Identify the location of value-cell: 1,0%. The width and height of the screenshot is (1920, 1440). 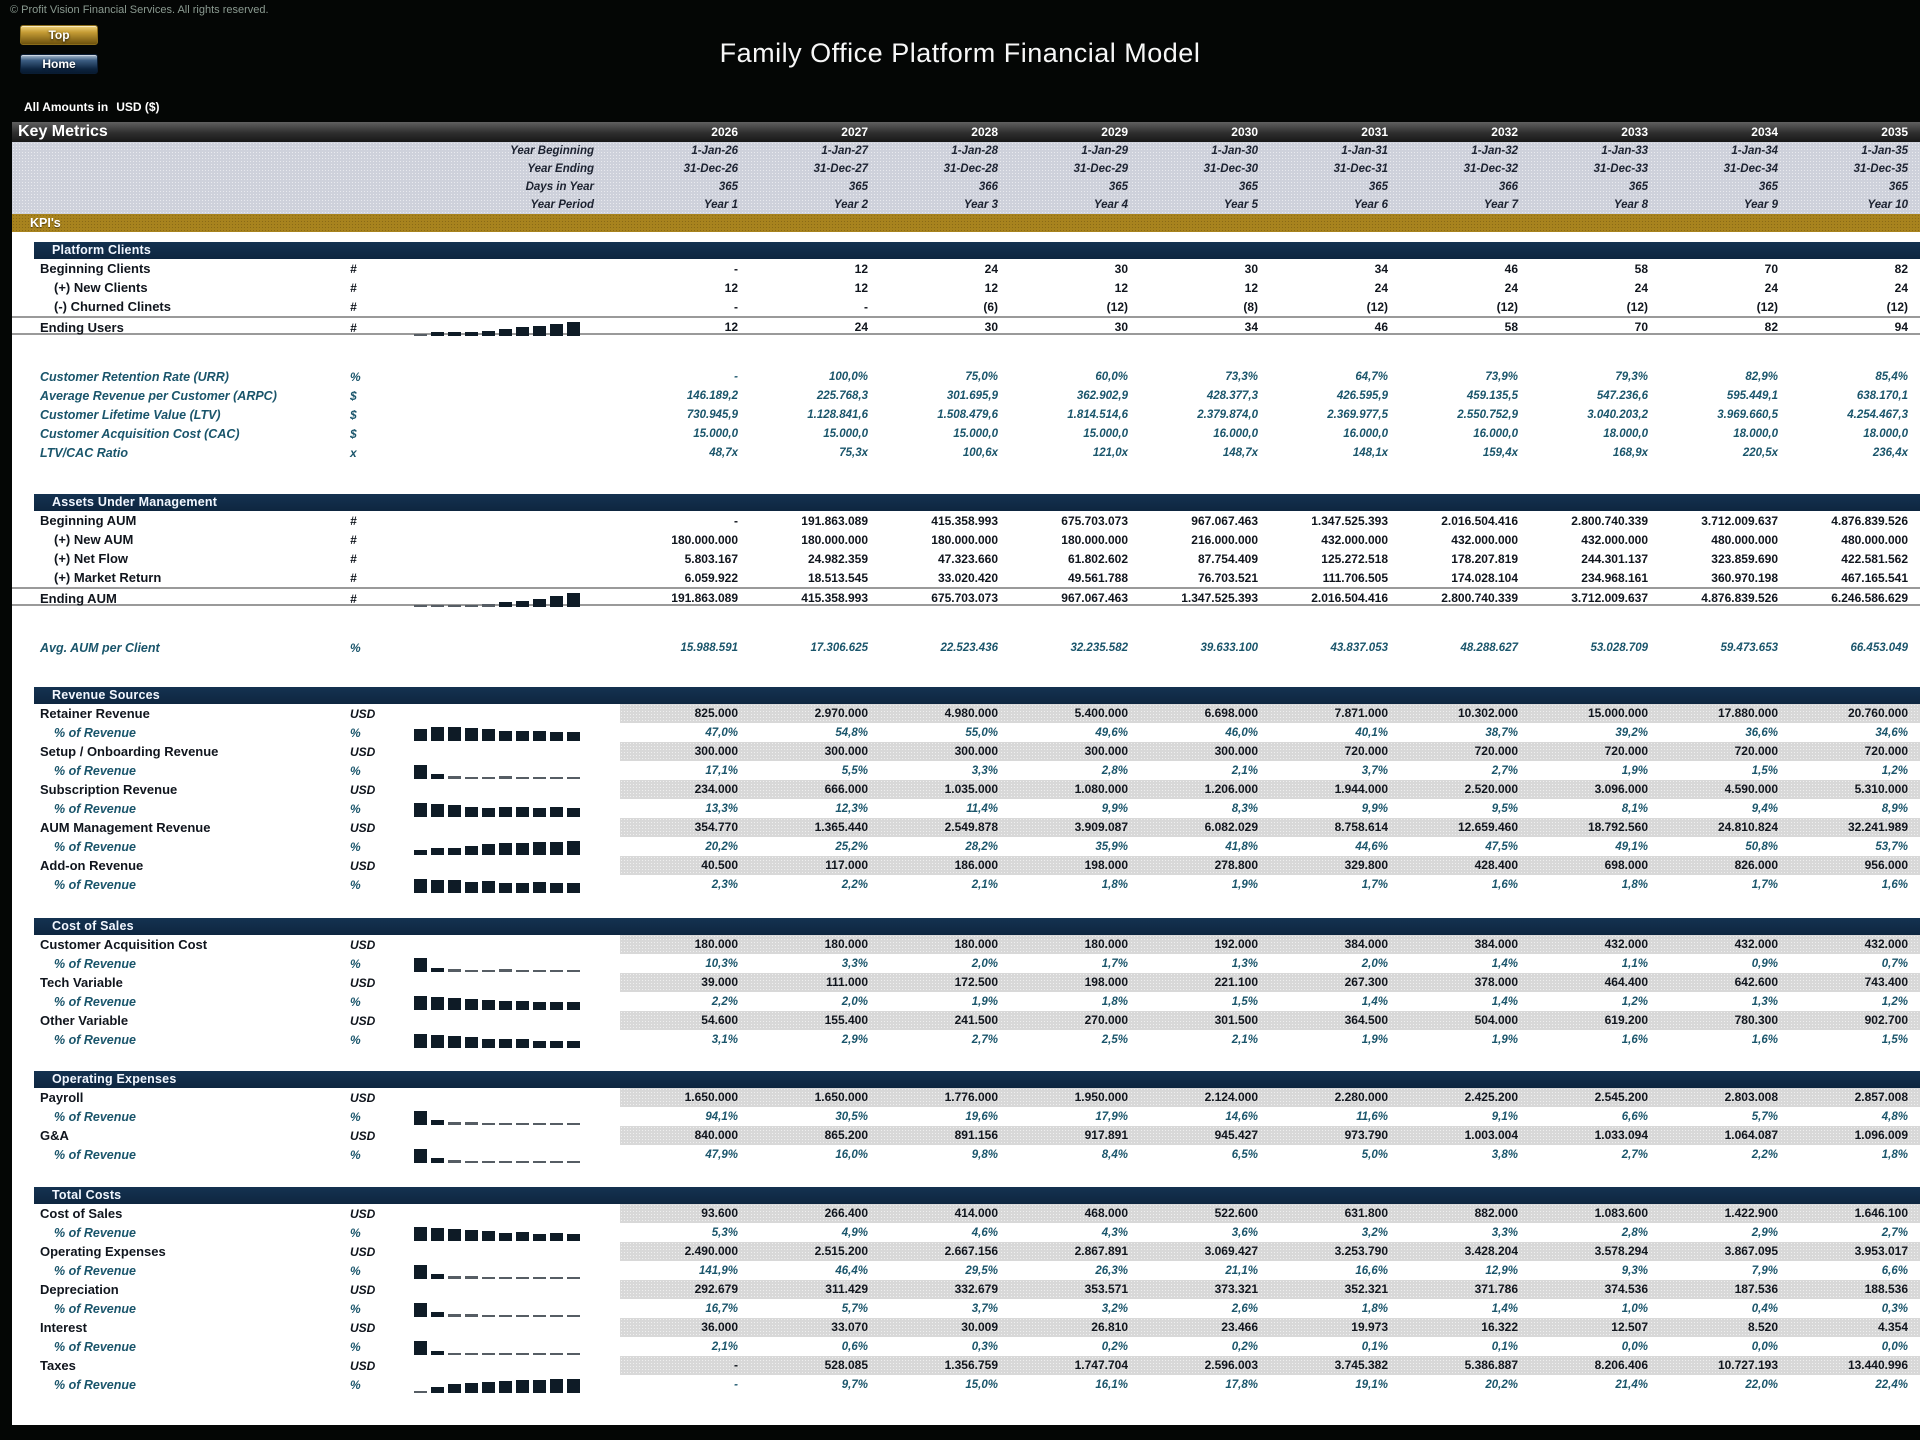
(1634, 1308).